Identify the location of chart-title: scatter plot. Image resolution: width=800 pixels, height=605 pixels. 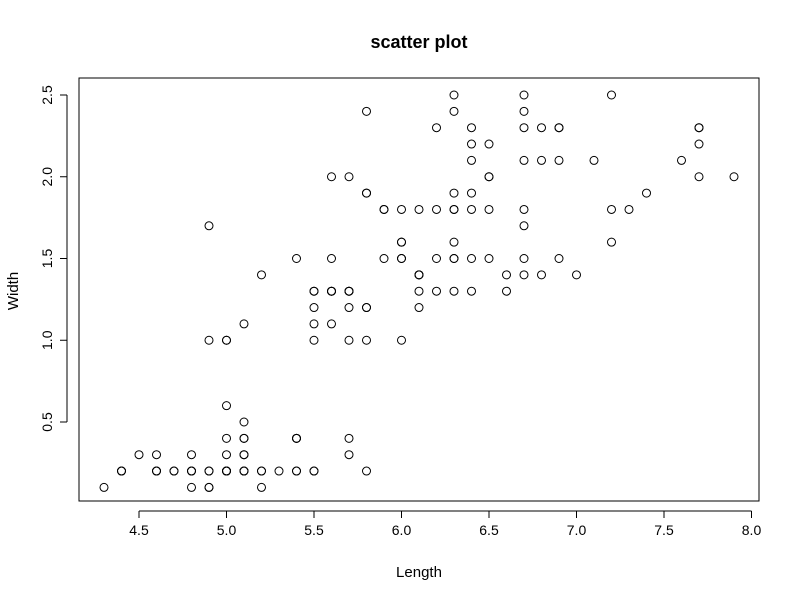
(418, 42).